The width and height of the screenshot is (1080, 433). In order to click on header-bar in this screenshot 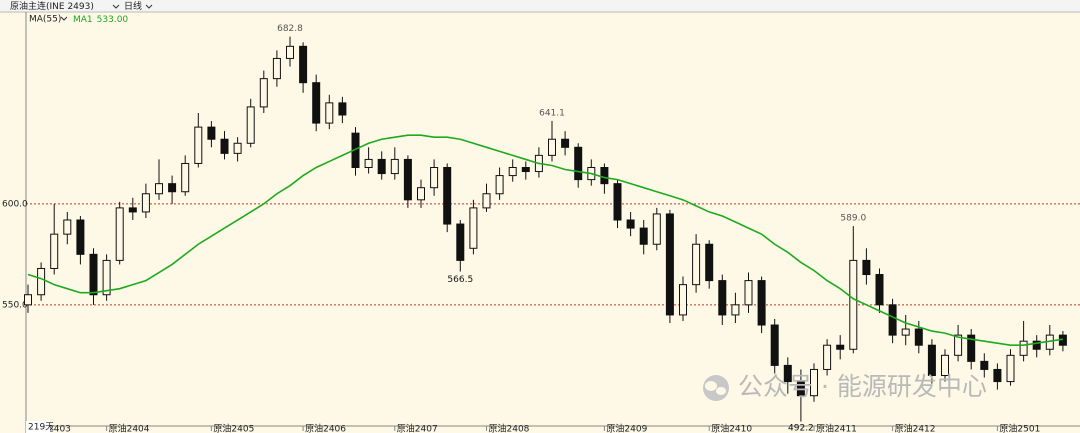, I will do `click(540, 6)`.